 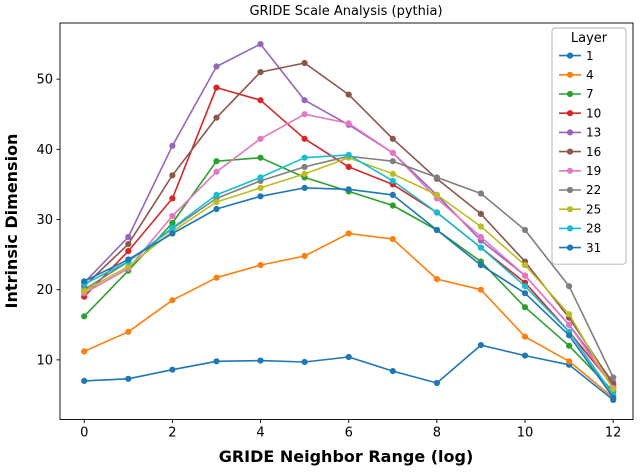 What do you see at coordinates (44, 80) in the screenshot?
I see `y-tick-label: 50` at bounding box center [44, 80].